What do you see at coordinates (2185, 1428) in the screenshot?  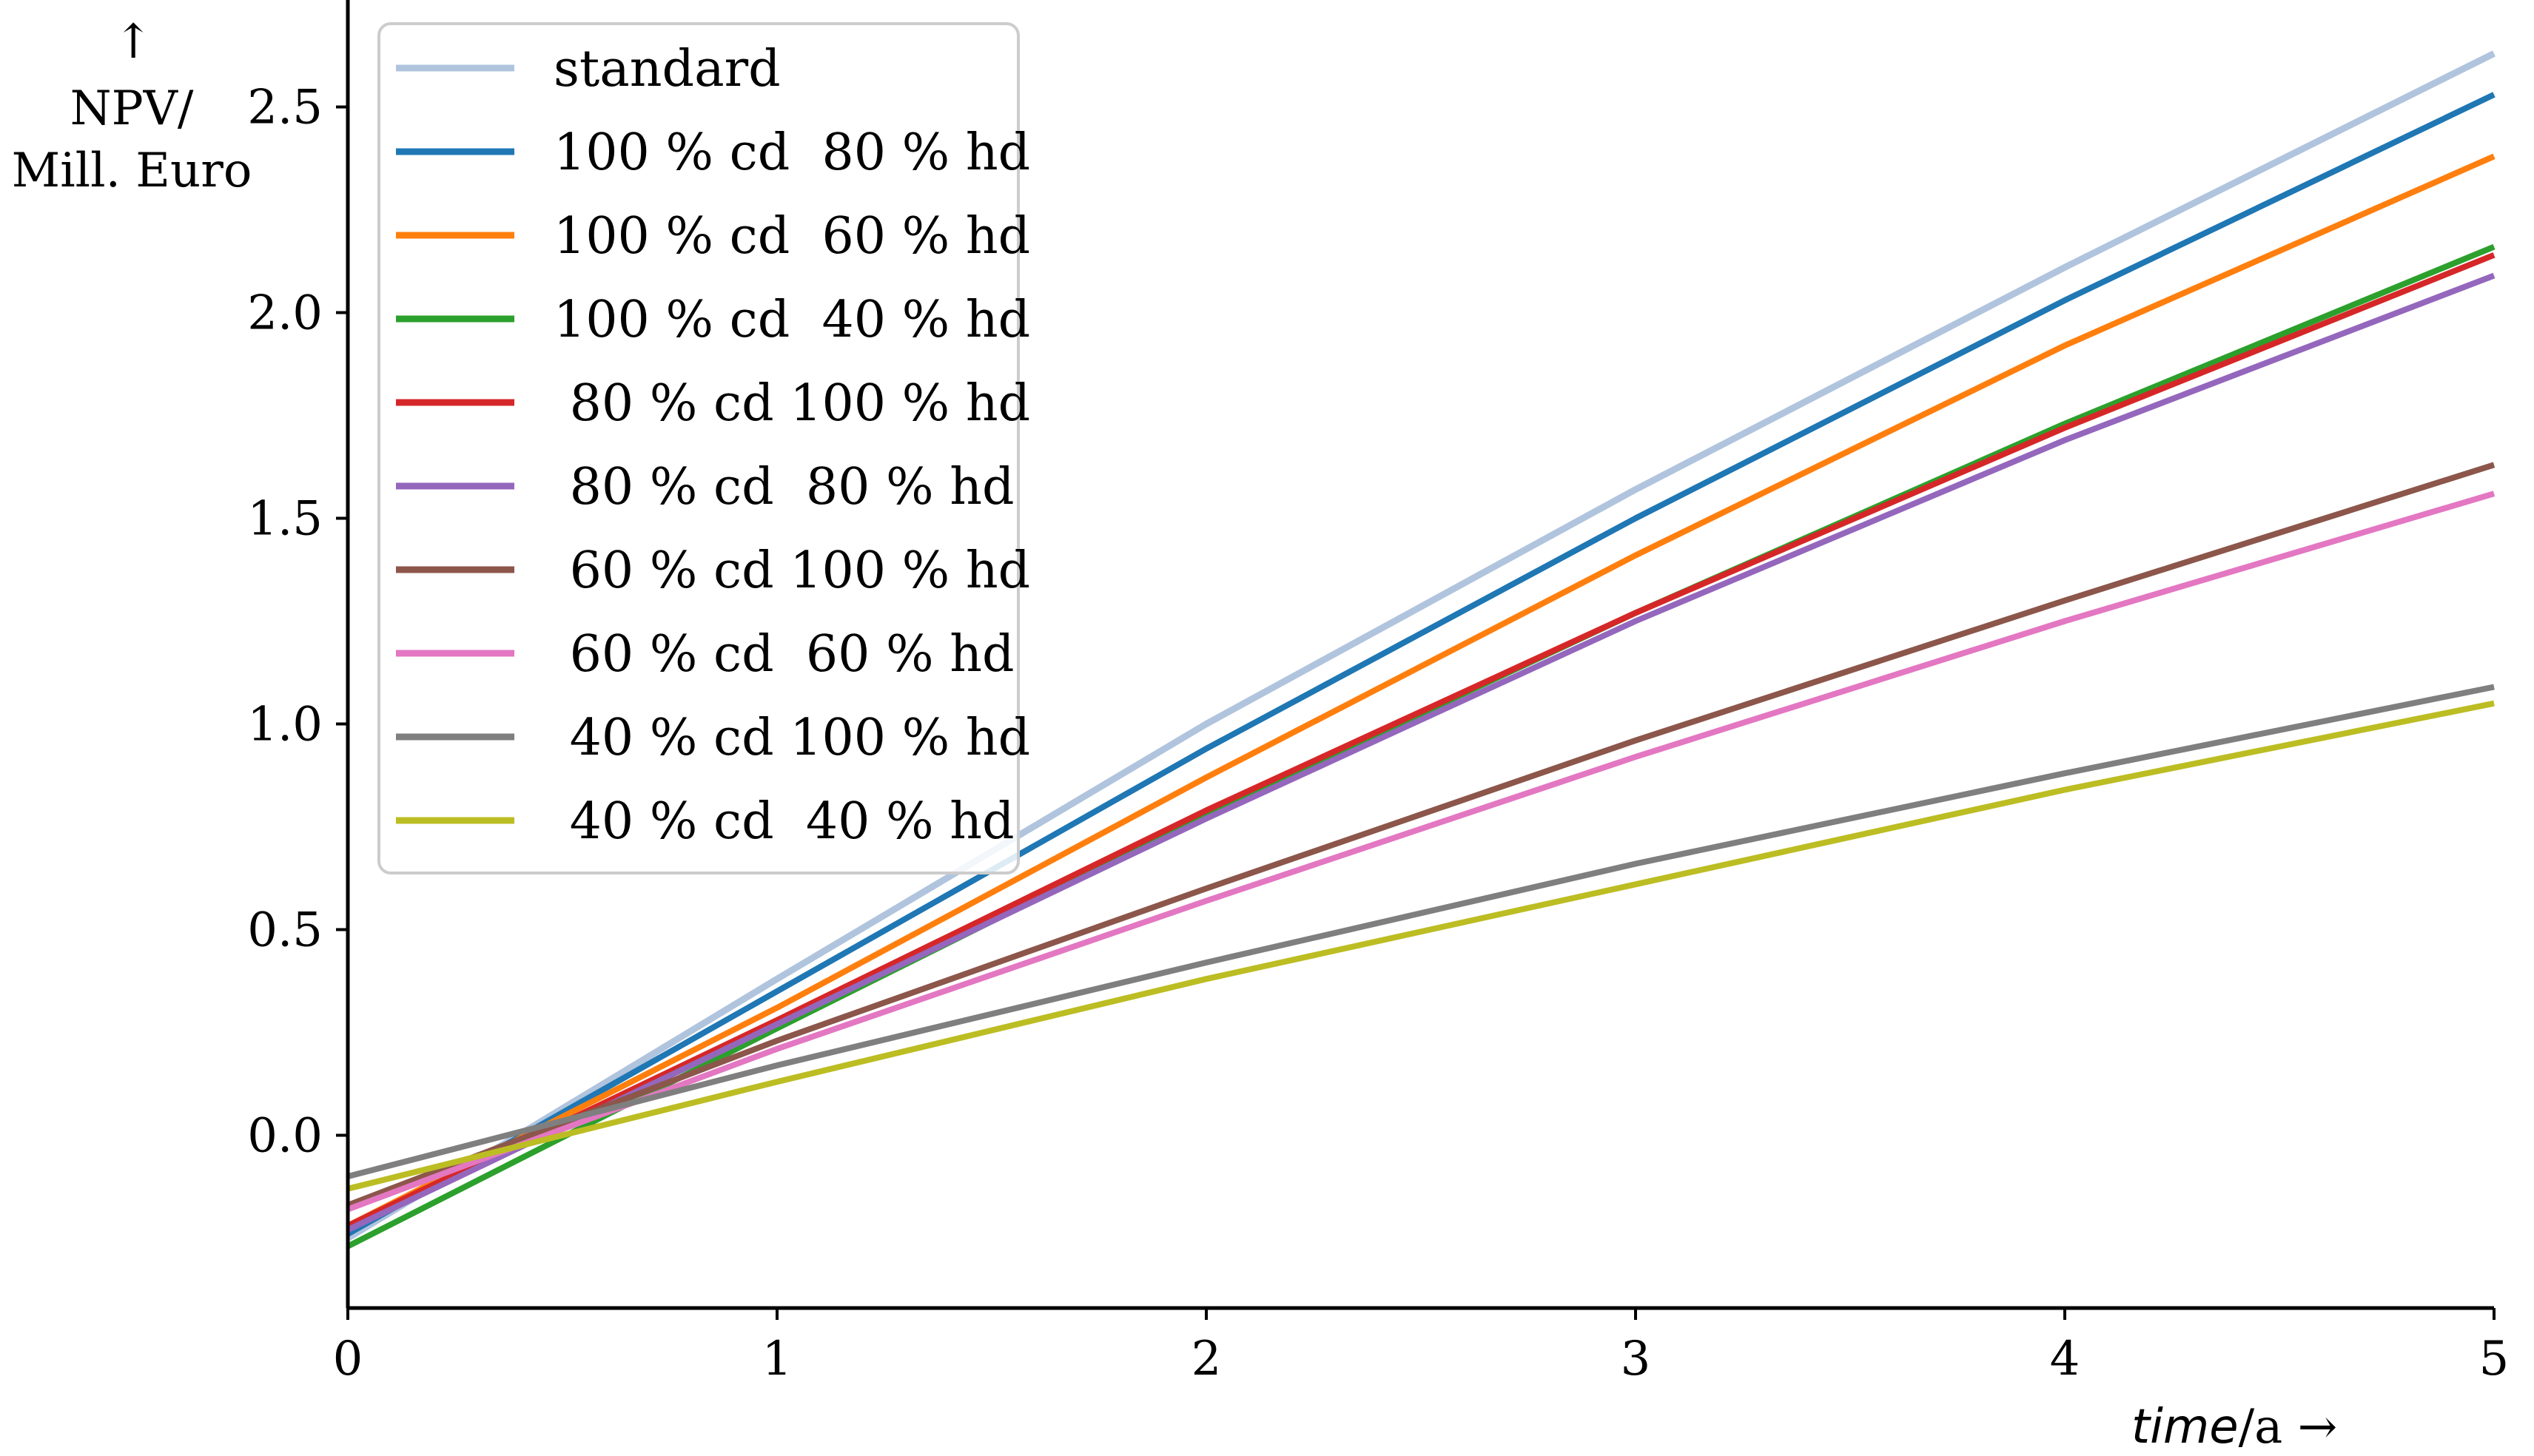 I see `x-axis-label-variable: time` at bounding box center [2185, 1428].